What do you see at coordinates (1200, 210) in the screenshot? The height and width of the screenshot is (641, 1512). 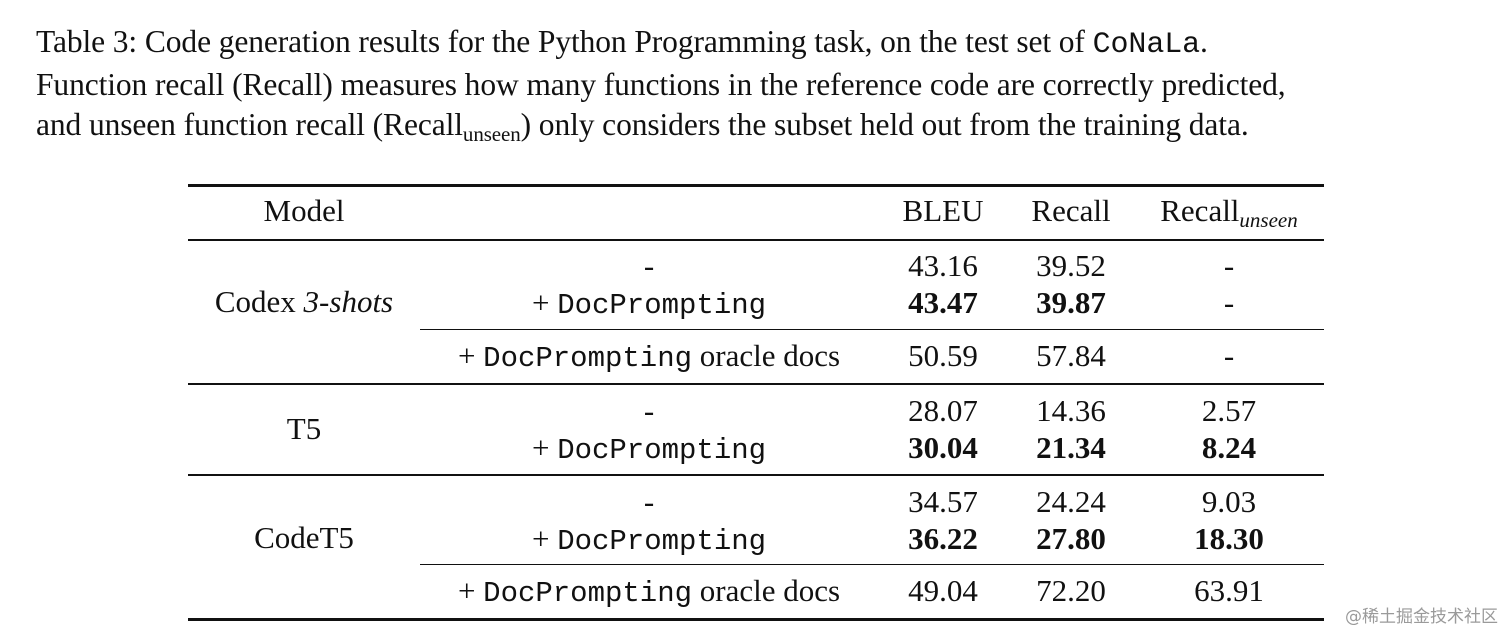 I see `header-recall-unseen-base: Recall` at bounding box center [1200, 210].